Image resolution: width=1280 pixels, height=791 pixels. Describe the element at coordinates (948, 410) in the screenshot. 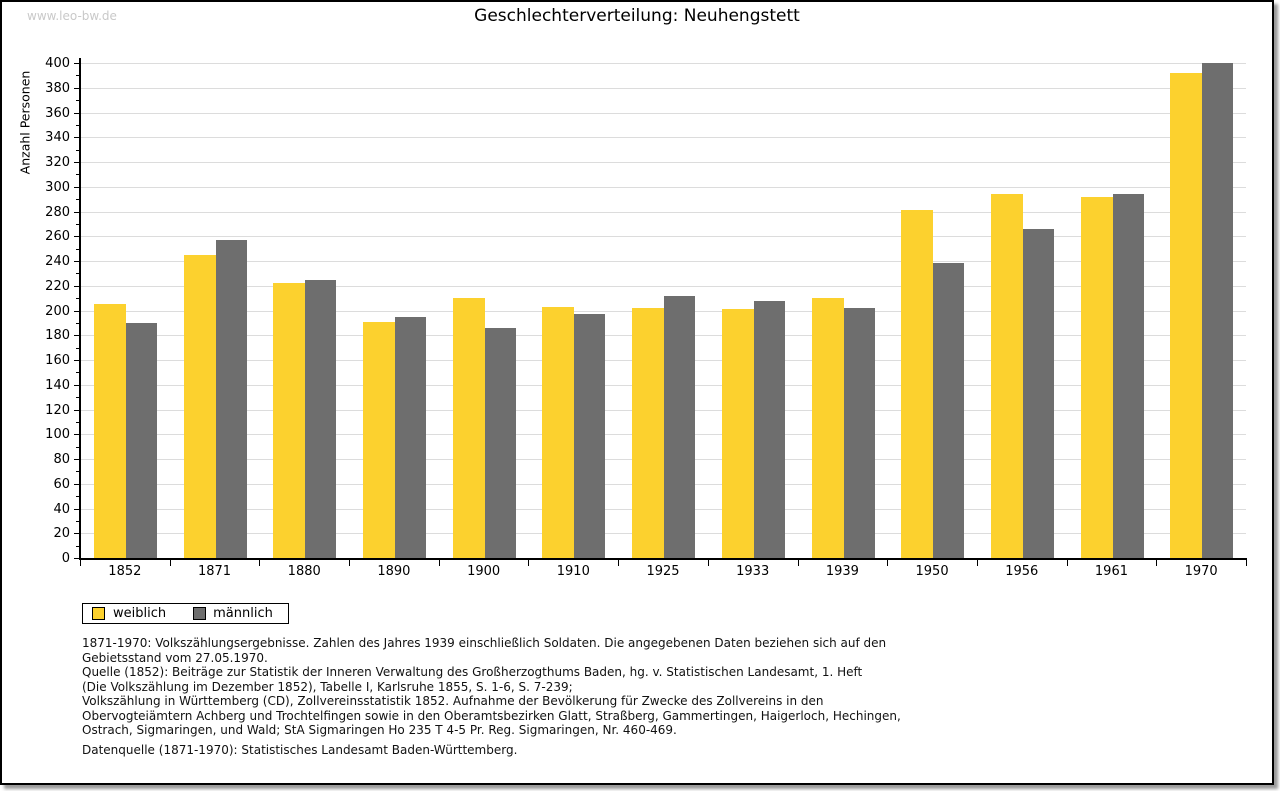

I see `bar-maennlich-1950` at that location.